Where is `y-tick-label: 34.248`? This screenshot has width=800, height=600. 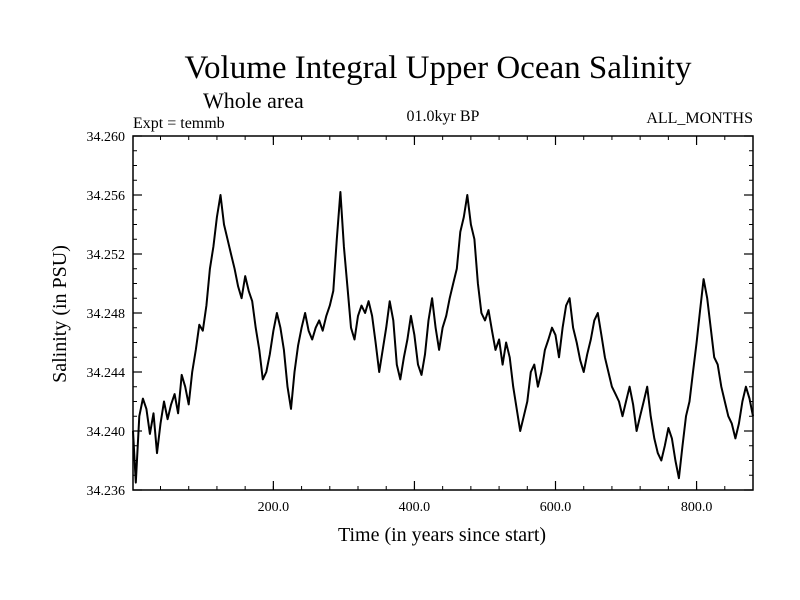 y-tick-label: 34.248 is located at coordinates (106, 314).